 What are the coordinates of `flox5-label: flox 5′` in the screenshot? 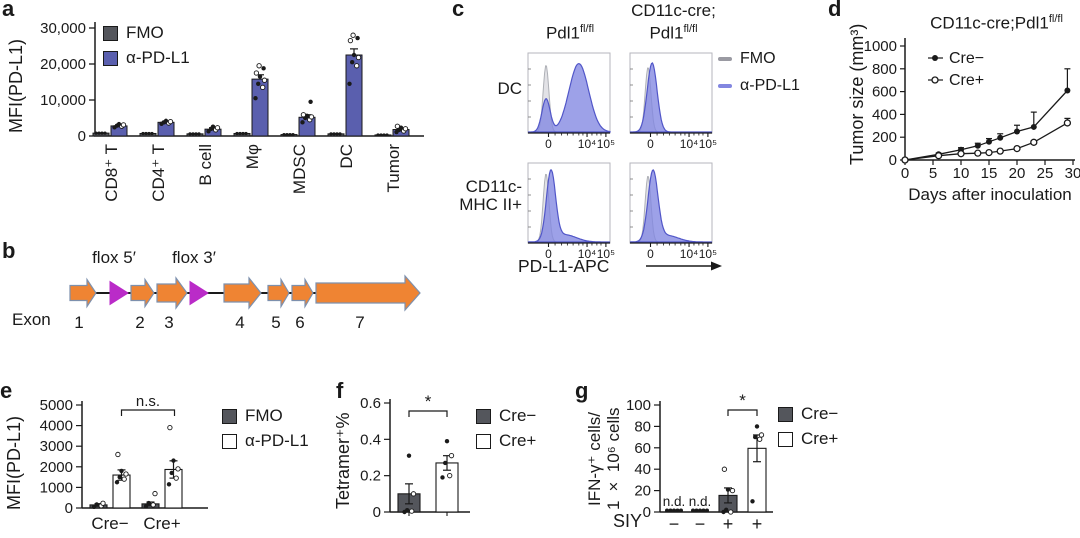 It's located at (114, 257).